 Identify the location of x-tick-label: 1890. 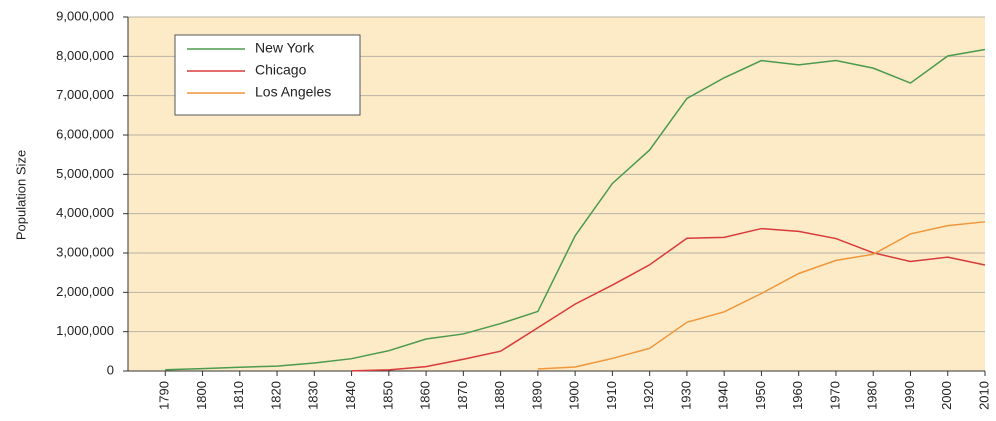
(536, 395).